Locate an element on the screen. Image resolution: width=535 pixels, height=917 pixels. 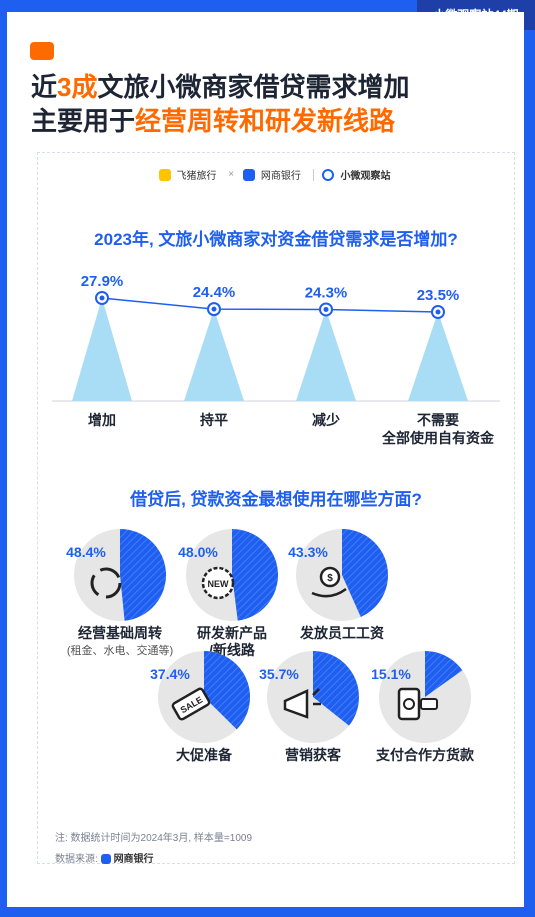
watermark: 国家旅游地理 is located at coordinates (450, 889).